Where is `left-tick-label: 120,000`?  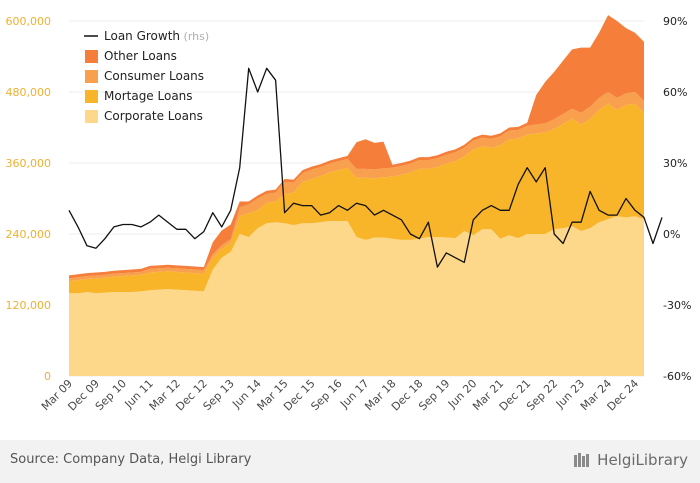 left-tick-label: 120,000 is located at coordinates (29, 305).